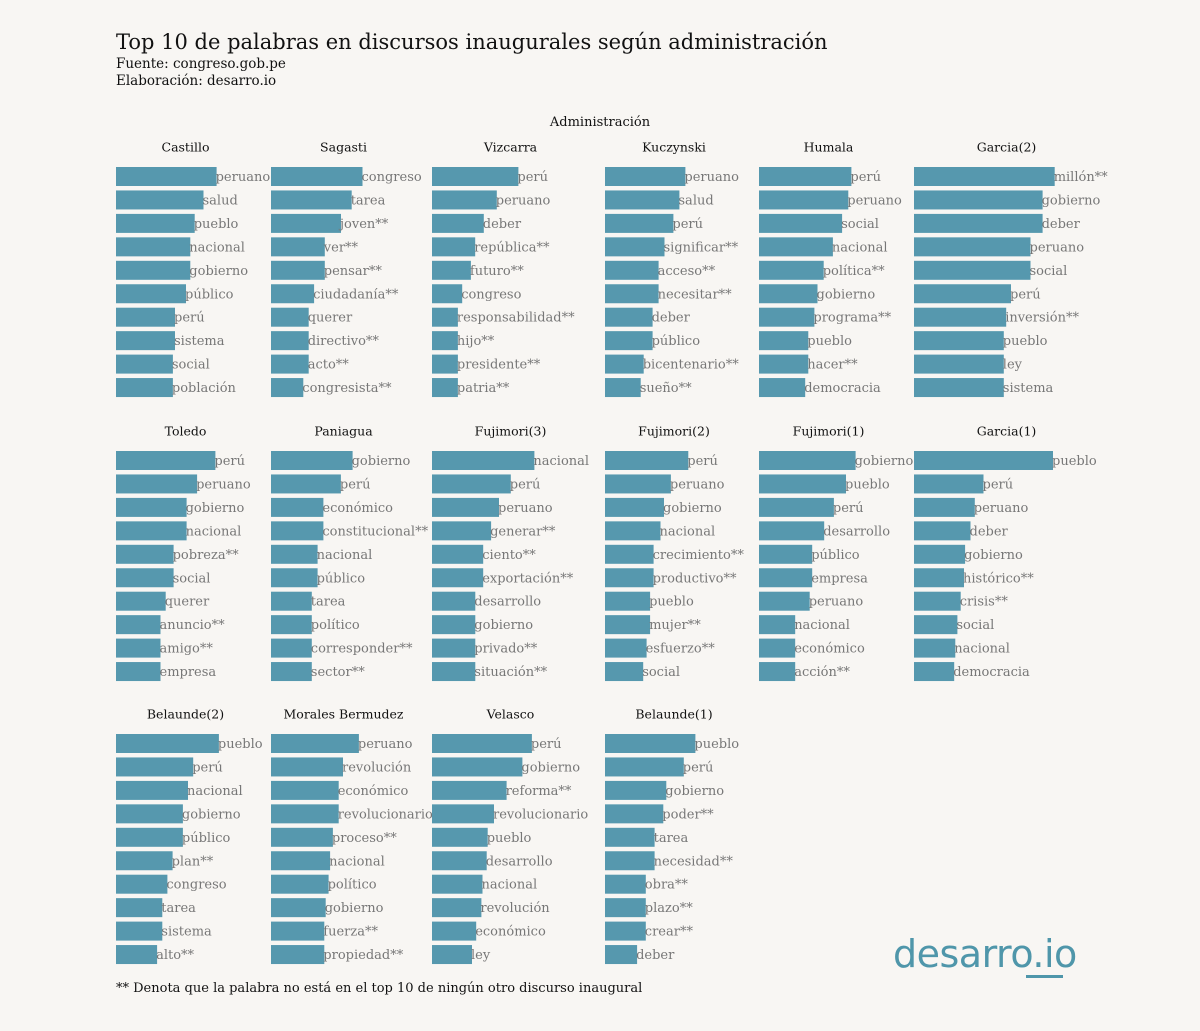 This screenshot has width=1200, height=1031. I want to click on bar-label: exportación**, so click(528, 578).